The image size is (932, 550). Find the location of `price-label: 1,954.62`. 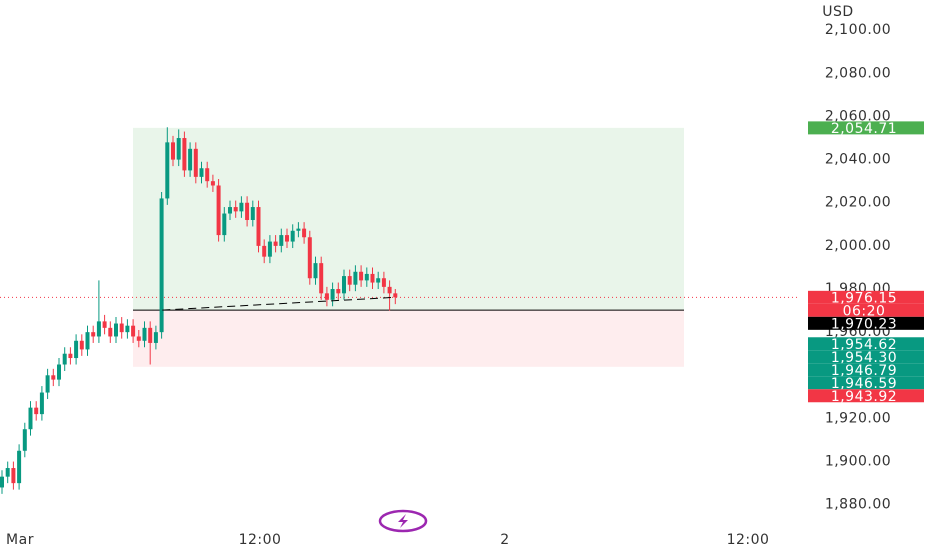

price-label: 1,954.62 is located at coordinates (864, 345).